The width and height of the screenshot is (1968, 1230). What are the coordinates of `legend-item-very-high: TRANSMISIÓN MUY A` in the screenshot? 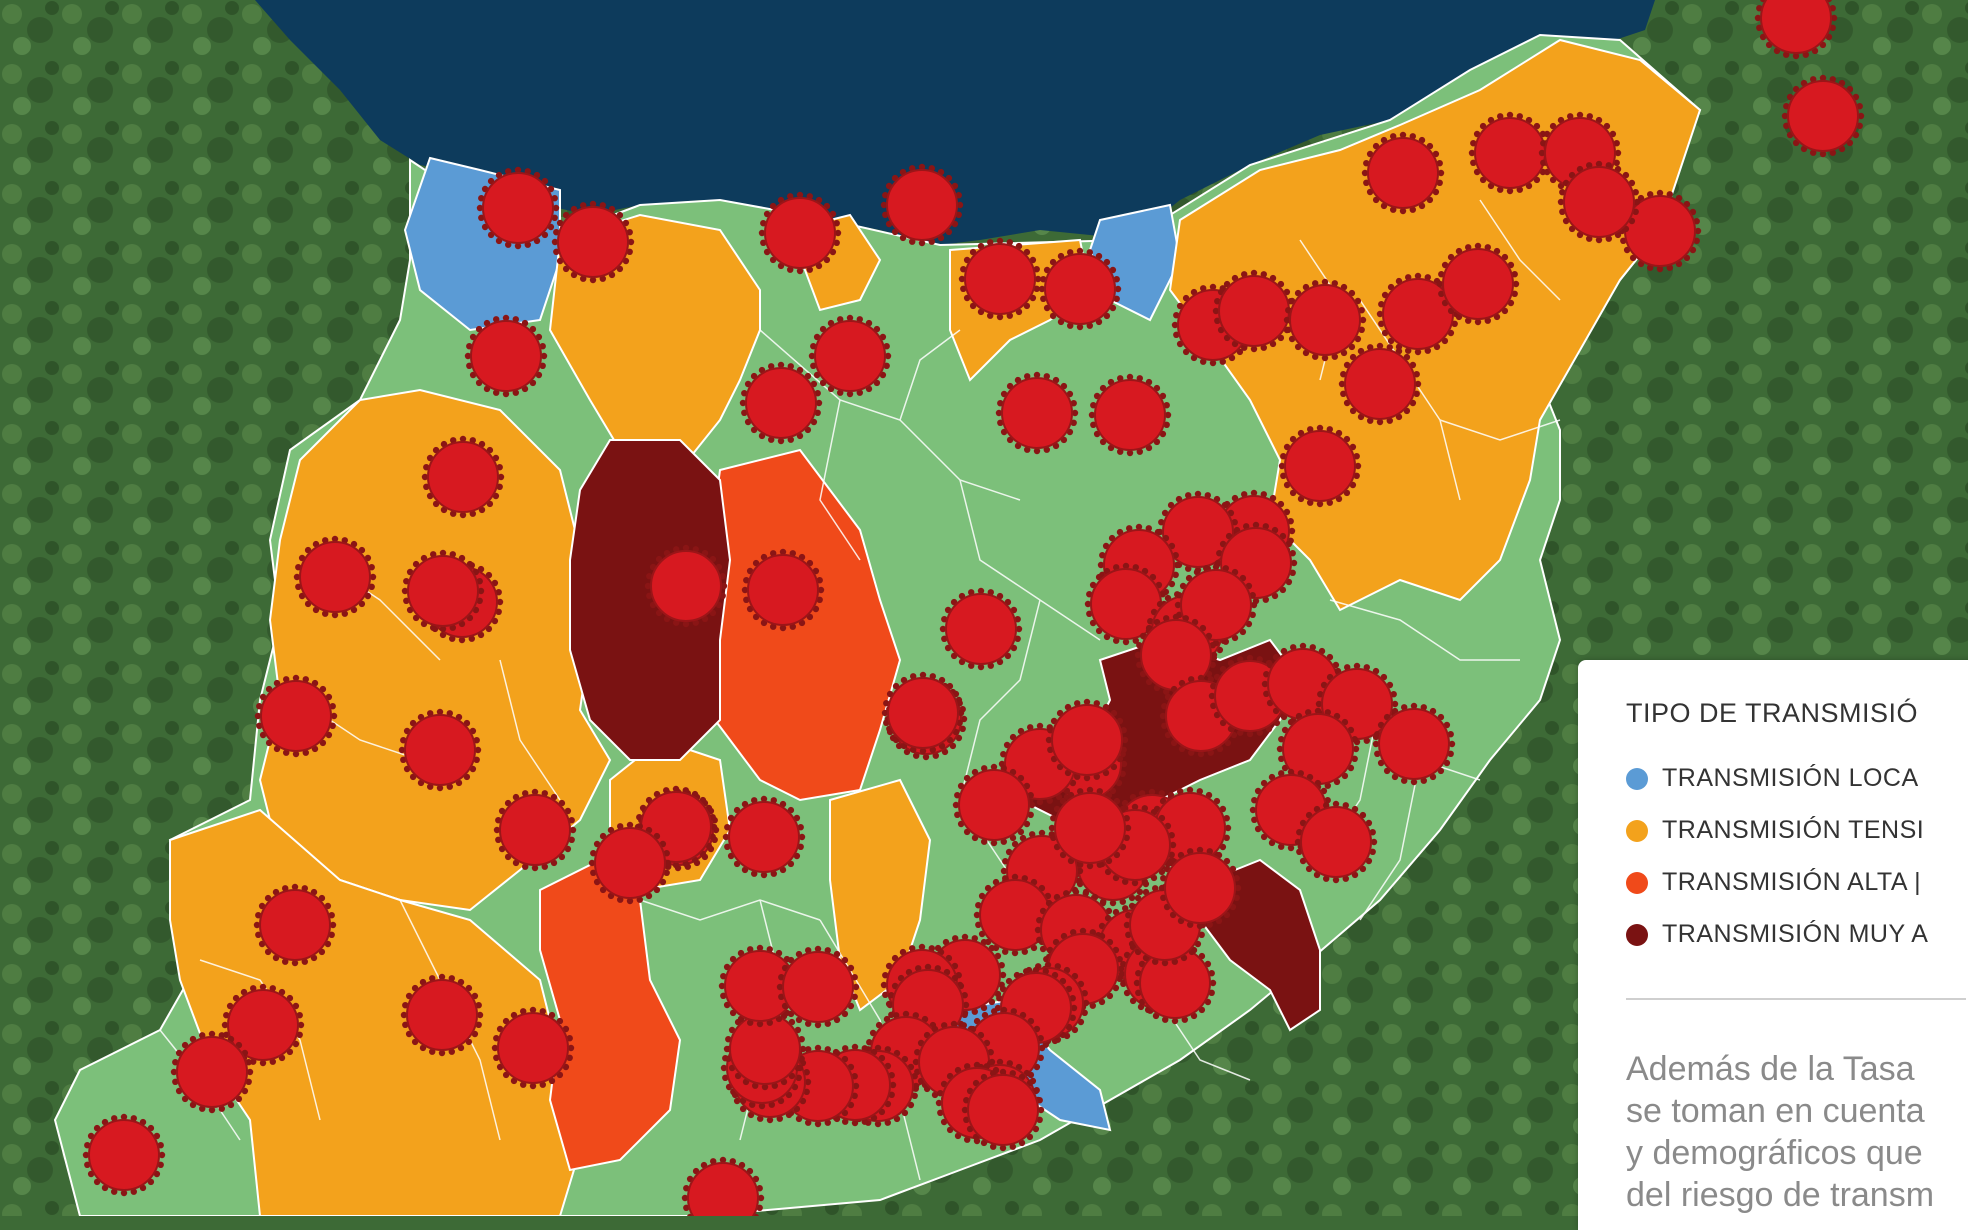 It's located at (1777, 934).